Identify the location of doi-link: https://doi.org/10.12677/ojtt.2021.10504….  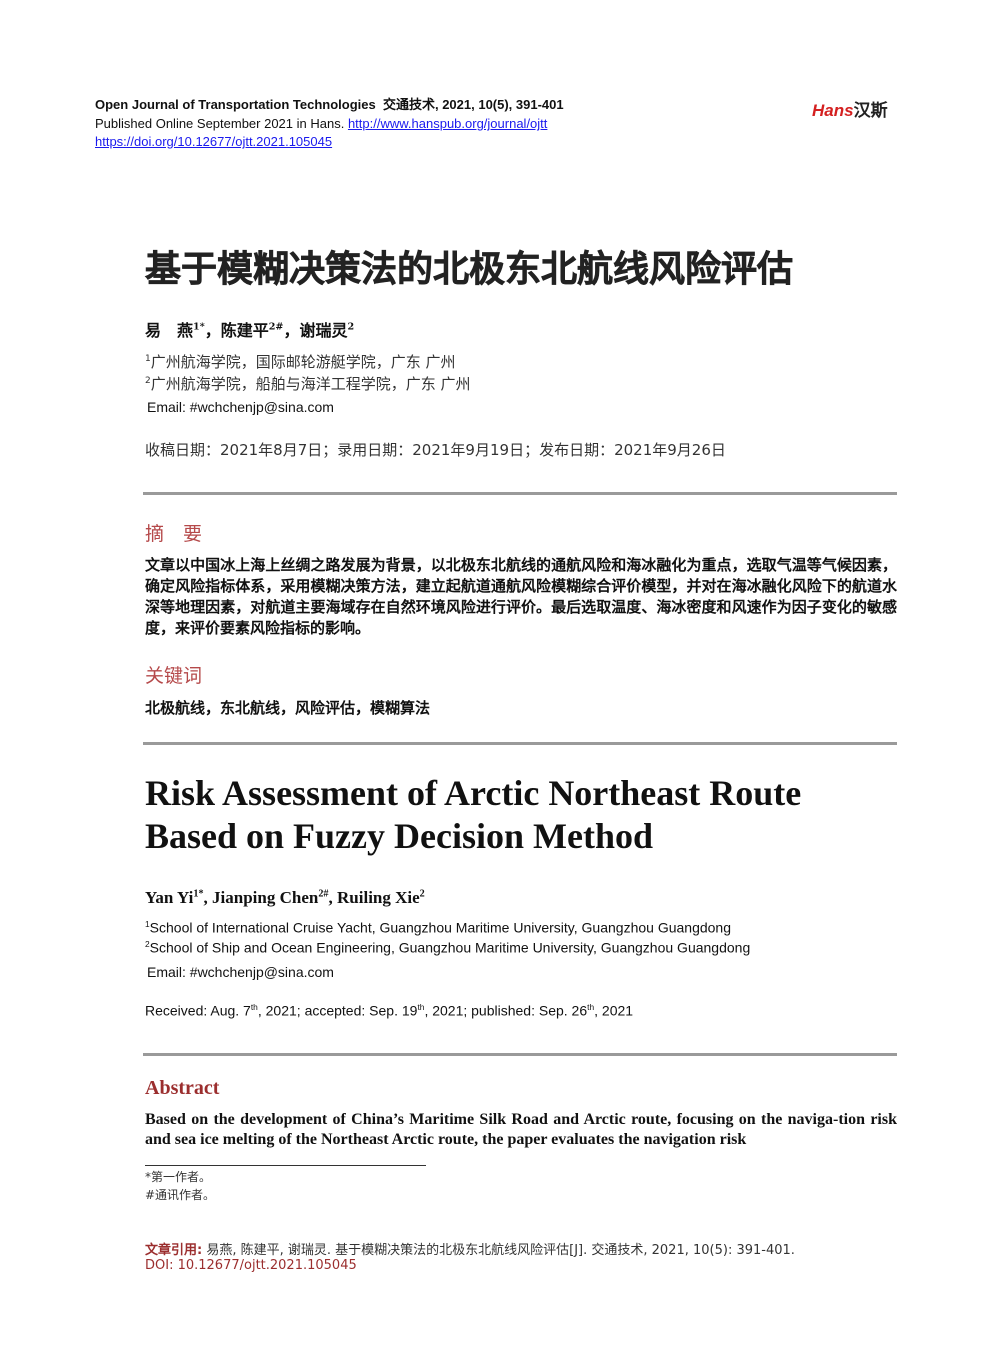
(214, 141).